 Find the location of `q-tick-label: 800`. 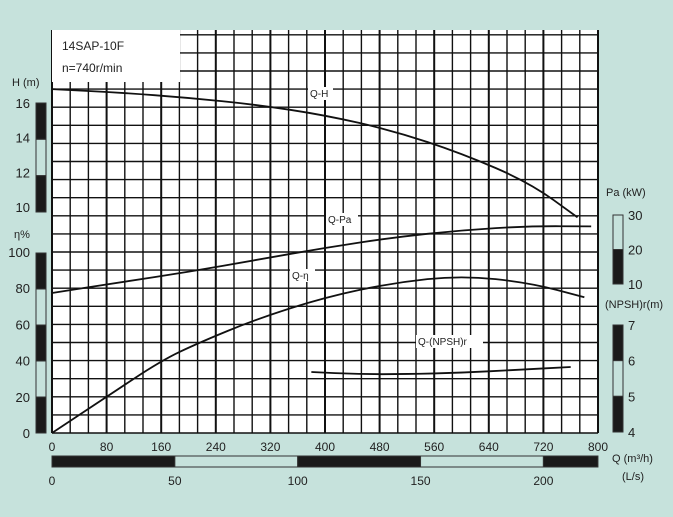

q-tick-label: 800 is located at coordinates (598, 447).